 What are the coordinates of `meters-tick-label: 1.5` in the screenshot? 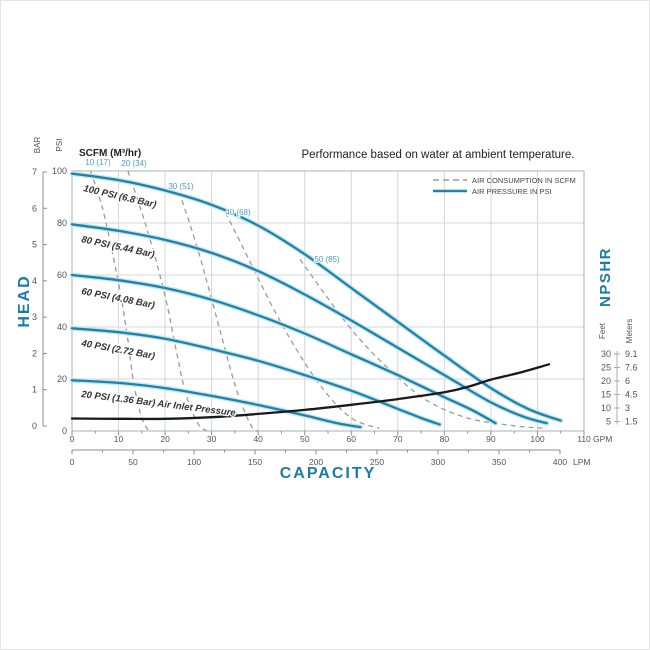 It's located at (631, 422).